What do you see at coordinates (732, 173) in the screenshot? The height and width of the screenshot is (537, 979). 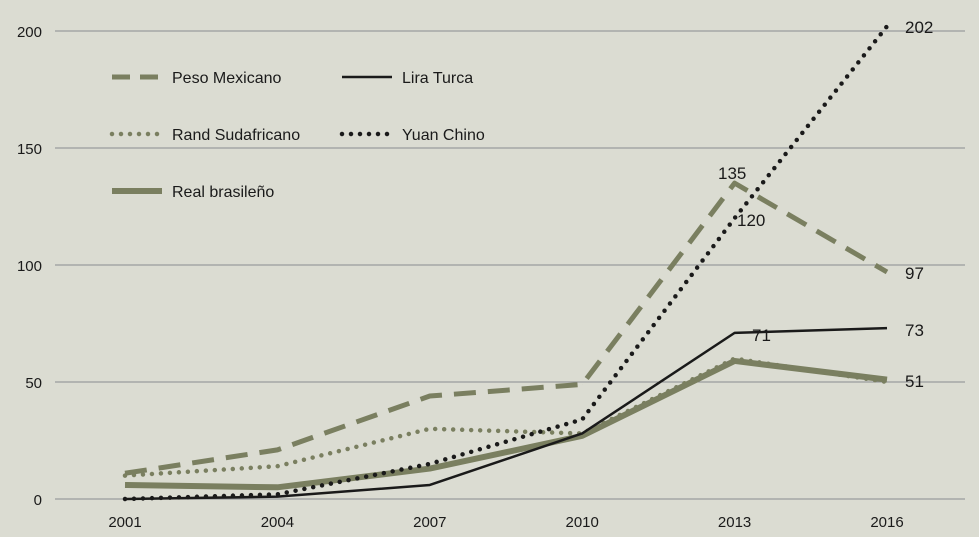 I see `data-label: 135` at bounding box center [732, 173].